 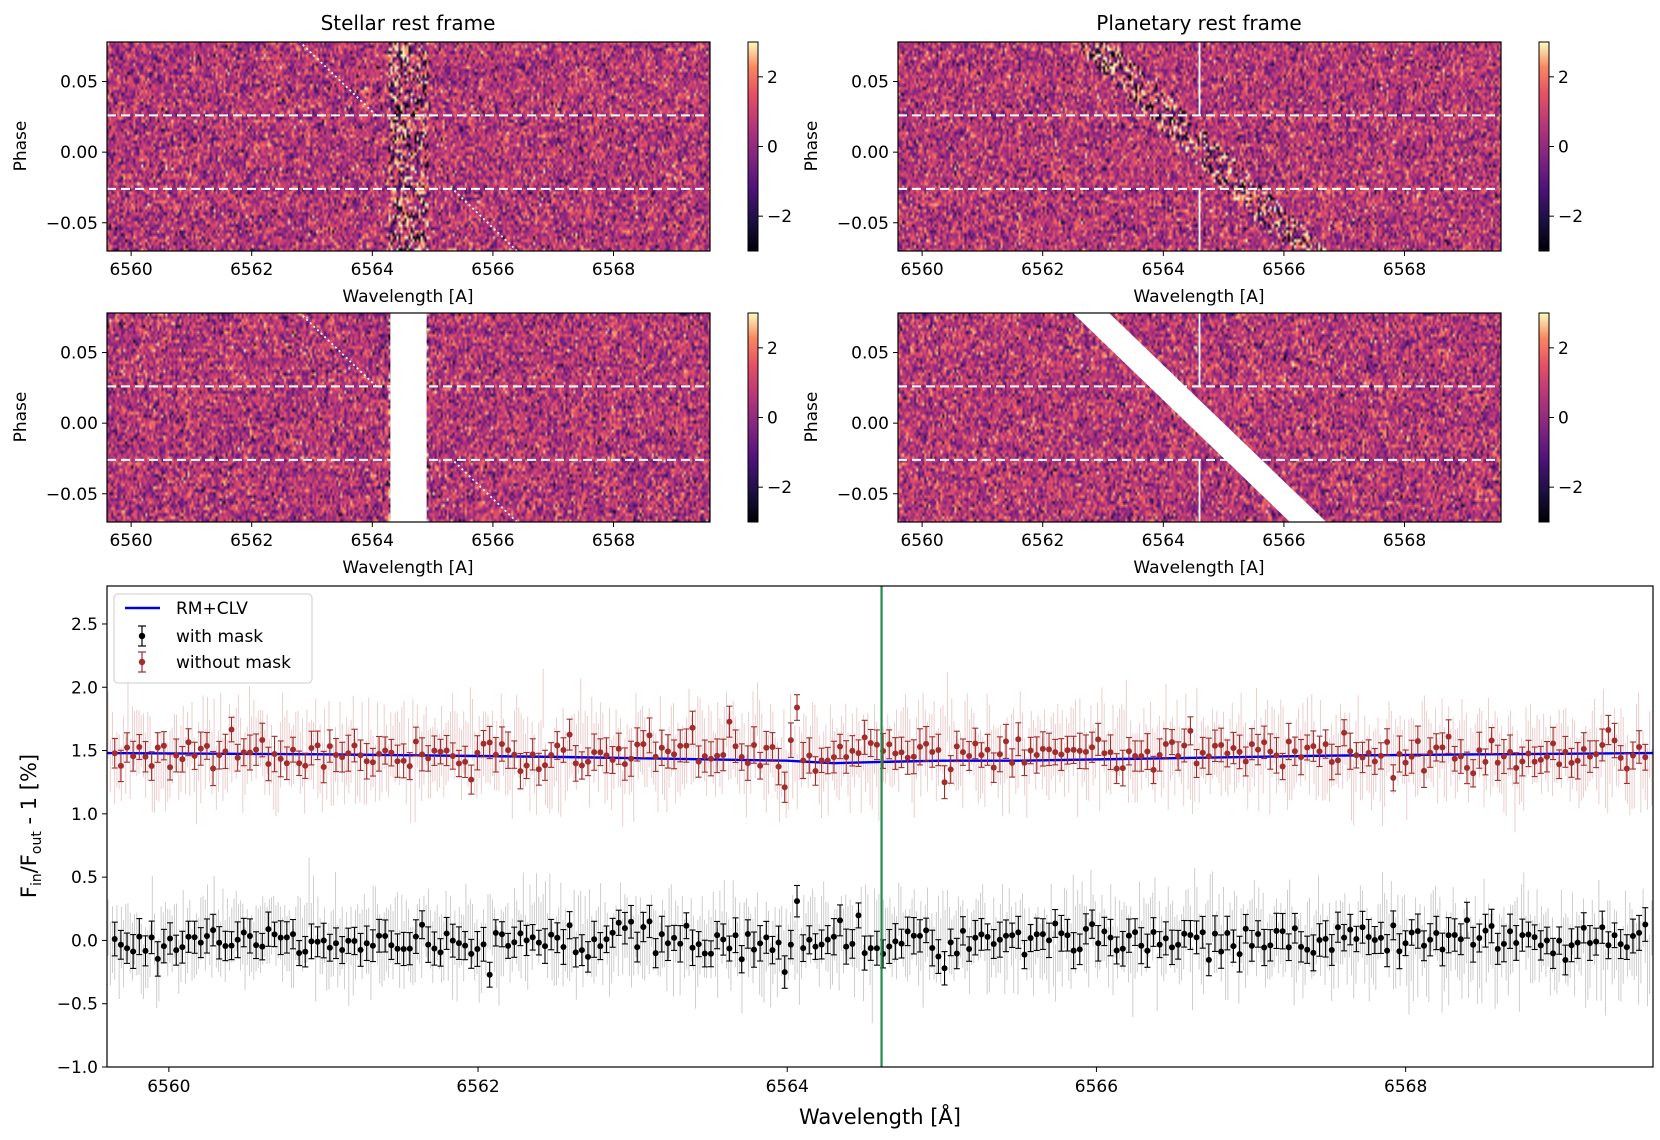 I want to click on y-tick-label: 0.05, so click(x=870, y=83).